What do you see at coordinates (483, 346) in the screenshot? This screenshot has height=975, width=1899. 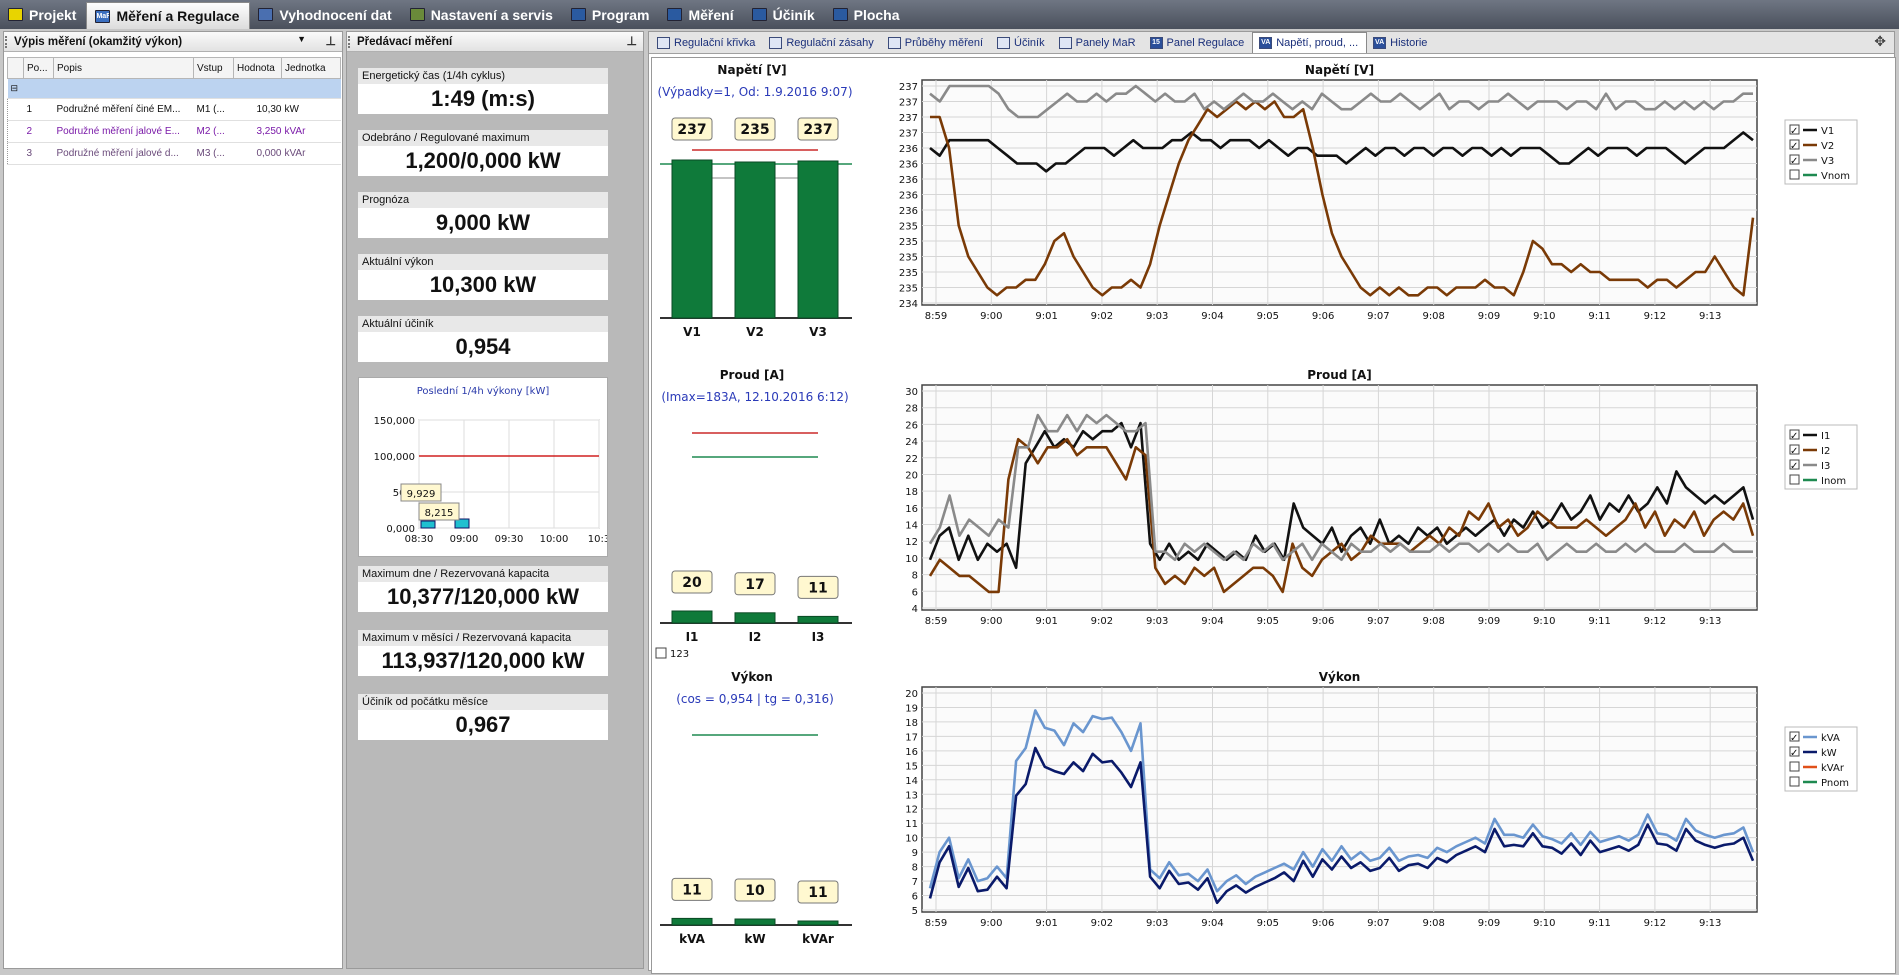 I see `card-value: 0,954` at bounding box center [483, 346].